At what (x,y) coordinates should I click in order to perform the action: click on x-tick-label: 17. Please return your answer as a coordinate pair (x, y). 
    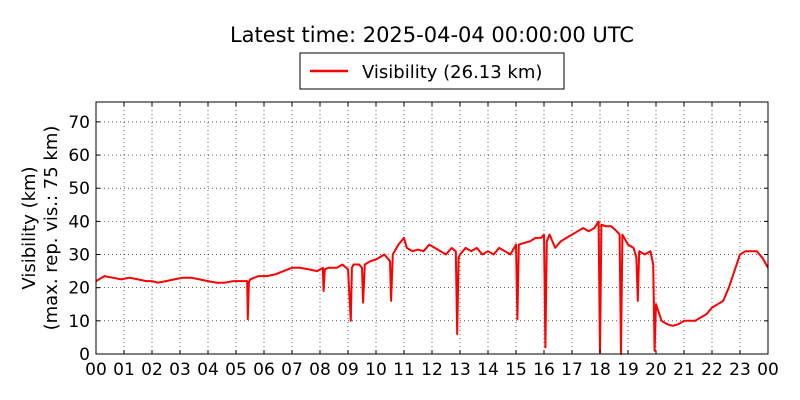
    Looking at the image, I should click on (572, 370).